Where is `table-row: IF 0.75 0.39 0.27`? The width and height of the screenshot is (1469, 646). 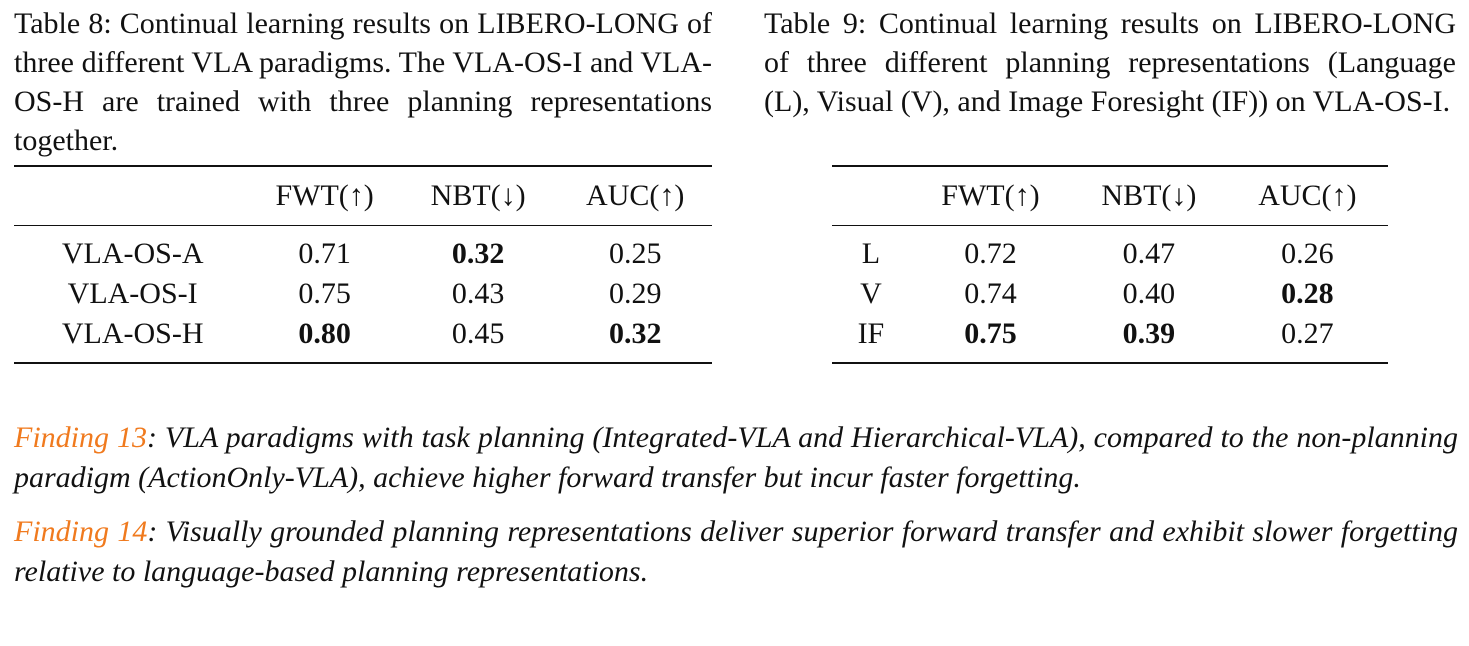
table-row: IF 0.75 0.39 0.27 is located at coordinates (1110, 339).